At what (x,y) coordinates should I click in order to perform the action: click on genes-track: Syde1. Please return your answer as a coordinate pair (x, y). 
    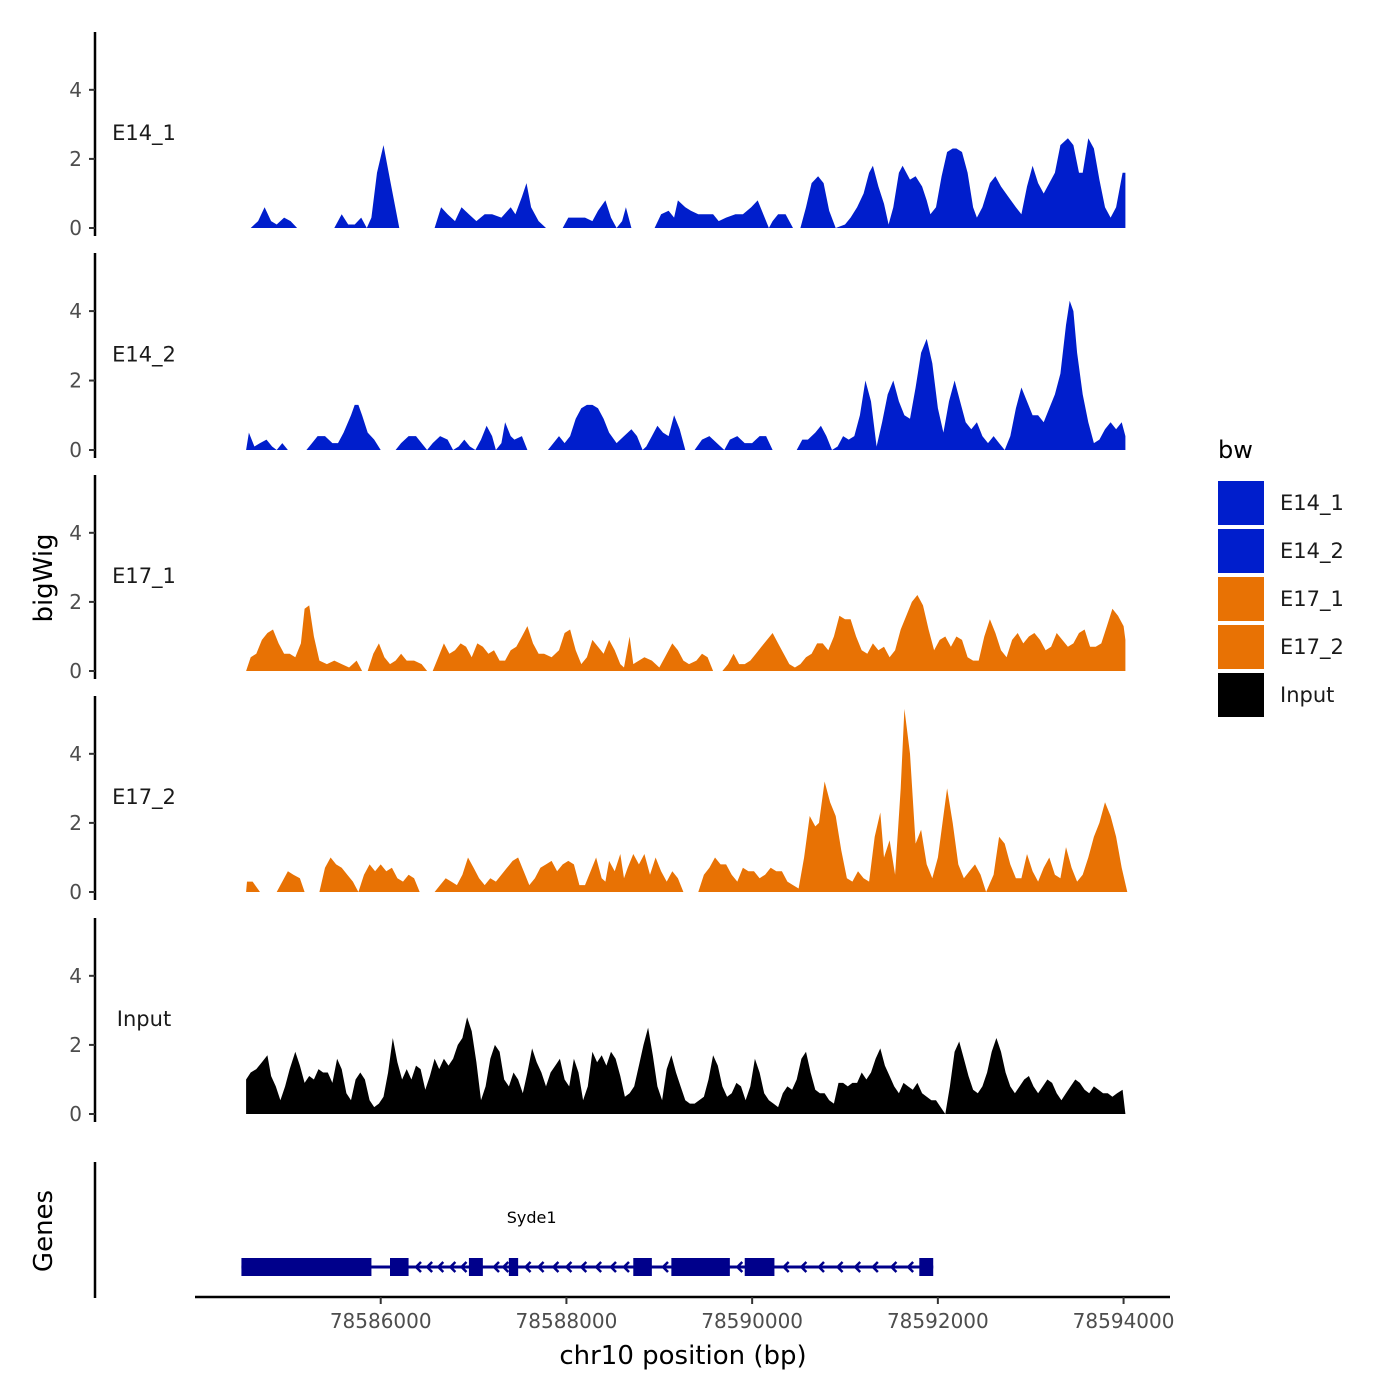
    Looking at the image, I should click on (513, 1230).